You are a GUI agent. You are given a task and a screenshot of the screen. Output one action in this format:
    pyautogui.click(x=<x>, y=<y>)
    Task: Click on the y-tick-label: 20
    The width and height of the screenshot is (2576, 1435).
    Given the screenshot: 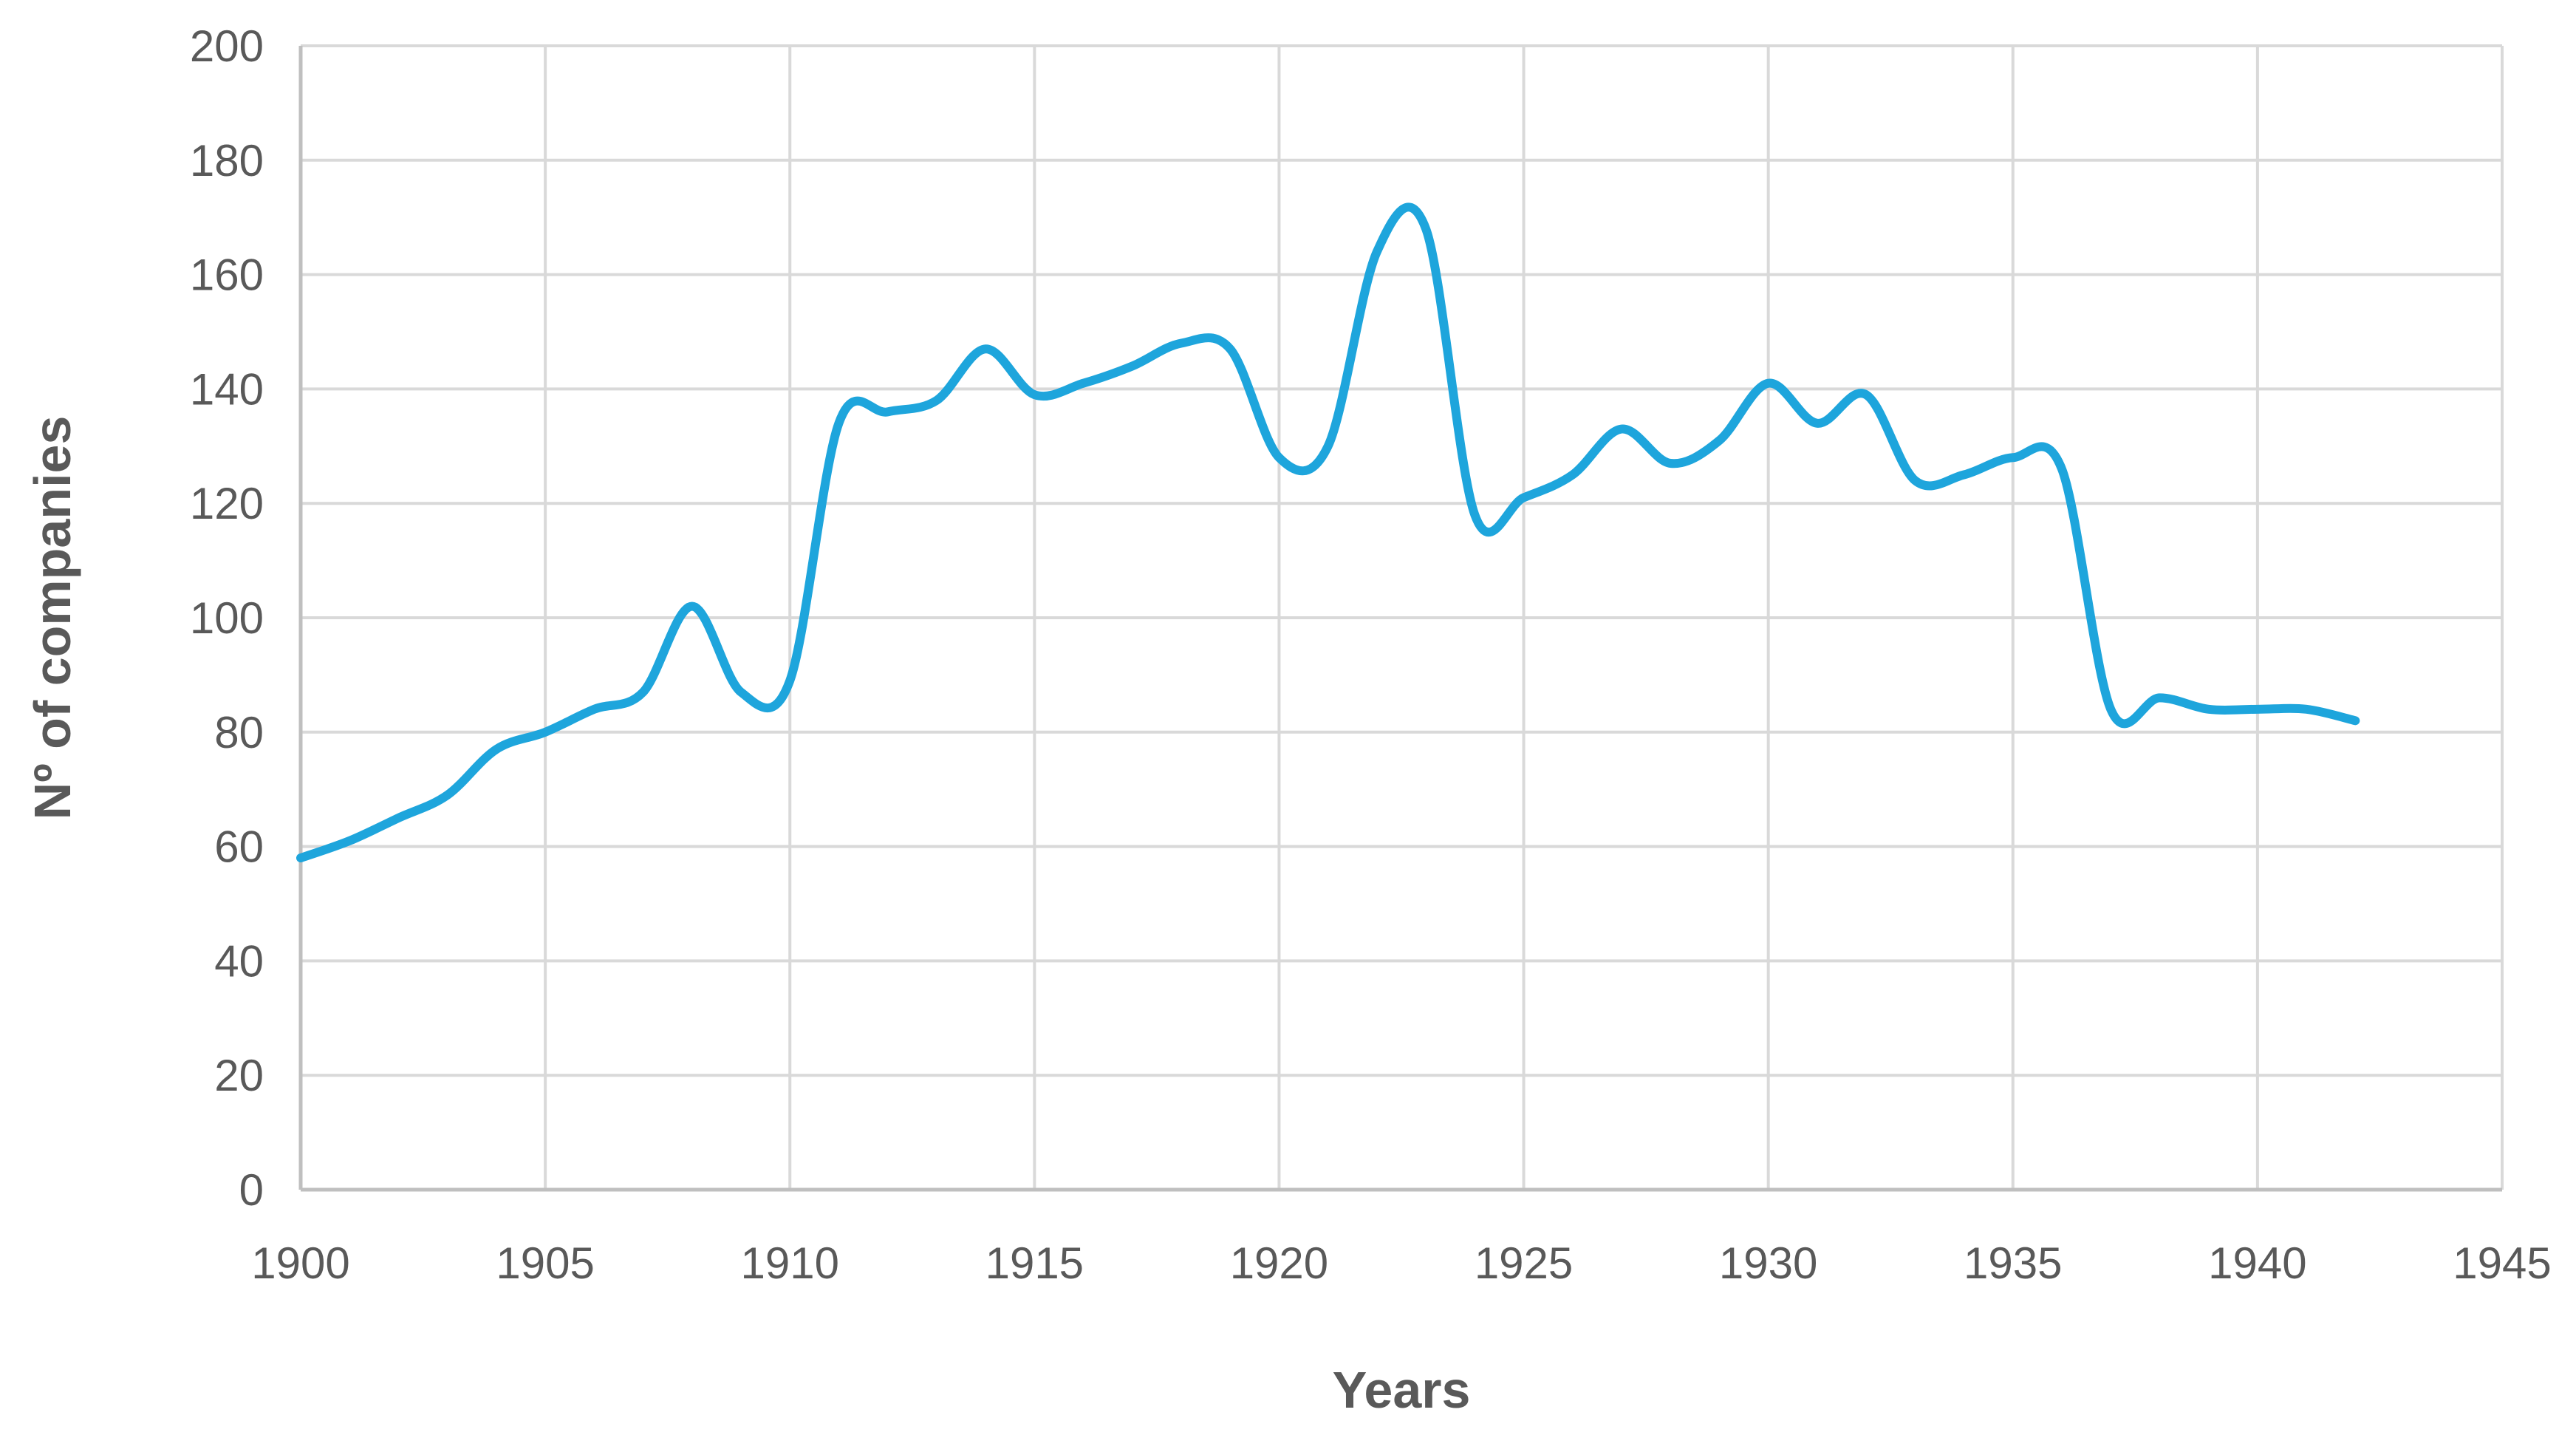 What is the action you would take?
    pyautogui.click(x=239, y=1075)
    